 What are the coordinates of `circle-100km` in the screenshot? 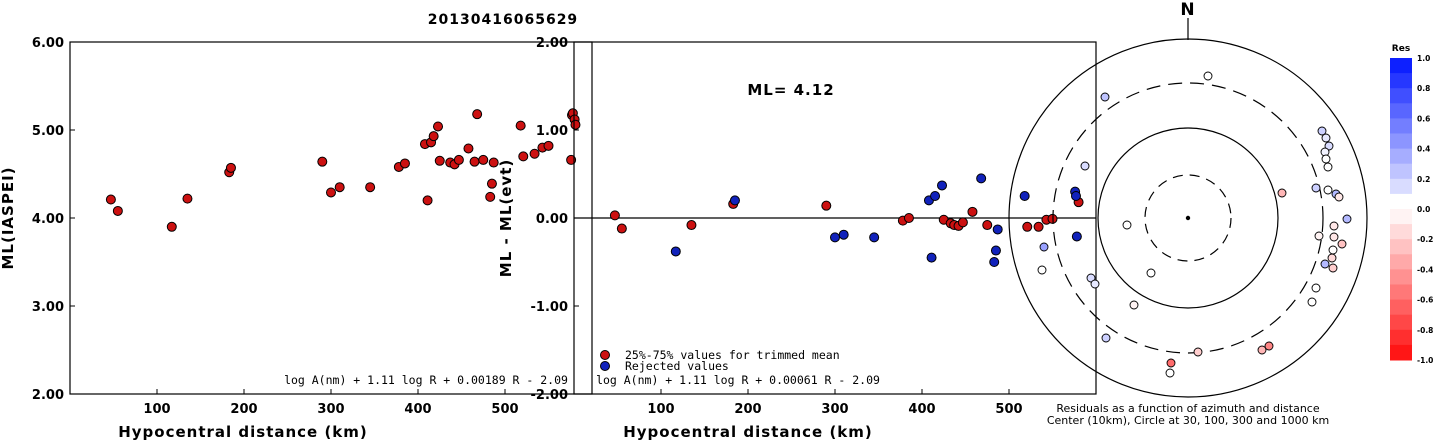 It's located at (1188, 218).